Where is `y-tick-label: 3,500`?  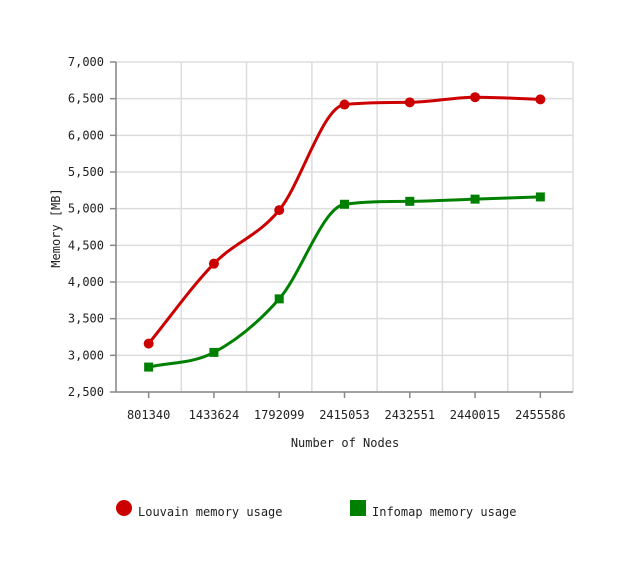 y-tick-label: 3,500 is located at coordinates (86, 319).